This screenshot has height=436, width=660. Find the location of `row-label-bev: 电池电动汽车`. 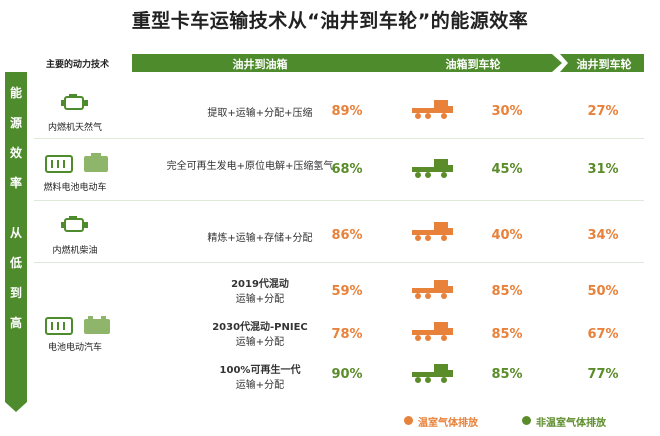

row-label-bev: 电池电动汽车 is located at coordinates (74, 348).